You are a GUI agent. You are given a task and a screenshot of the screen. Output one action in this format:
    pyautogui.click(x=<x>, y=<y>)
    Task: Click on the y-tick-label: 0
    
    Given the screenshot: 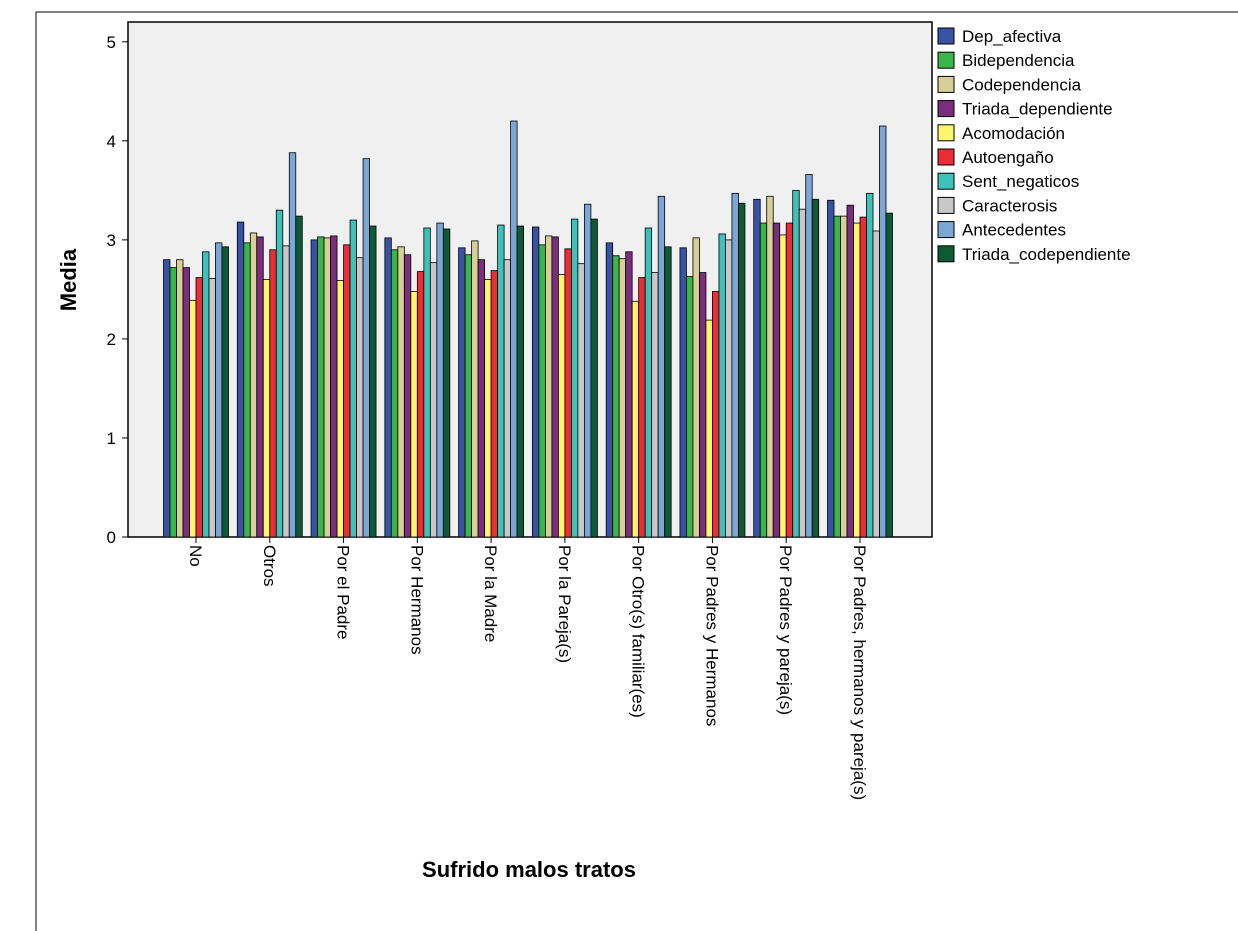 What is the action you would take?
    pyautogui.click(x=111, y=537)
    